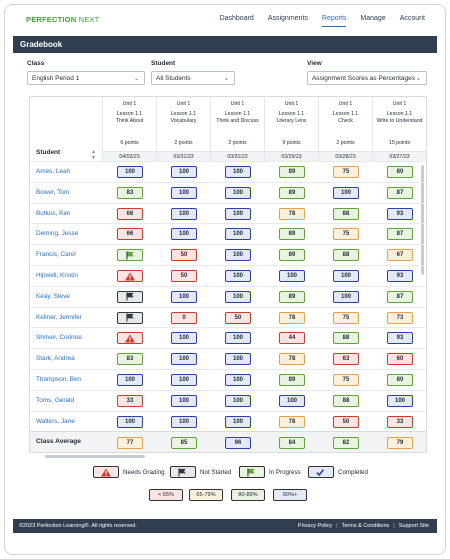 The height and width of the screenshot is (559, 450). What do you see at coordinates (93, 155) in the screenshot?
I see `sort-icon: ▲ ▼` at bounding box center [93, 155].